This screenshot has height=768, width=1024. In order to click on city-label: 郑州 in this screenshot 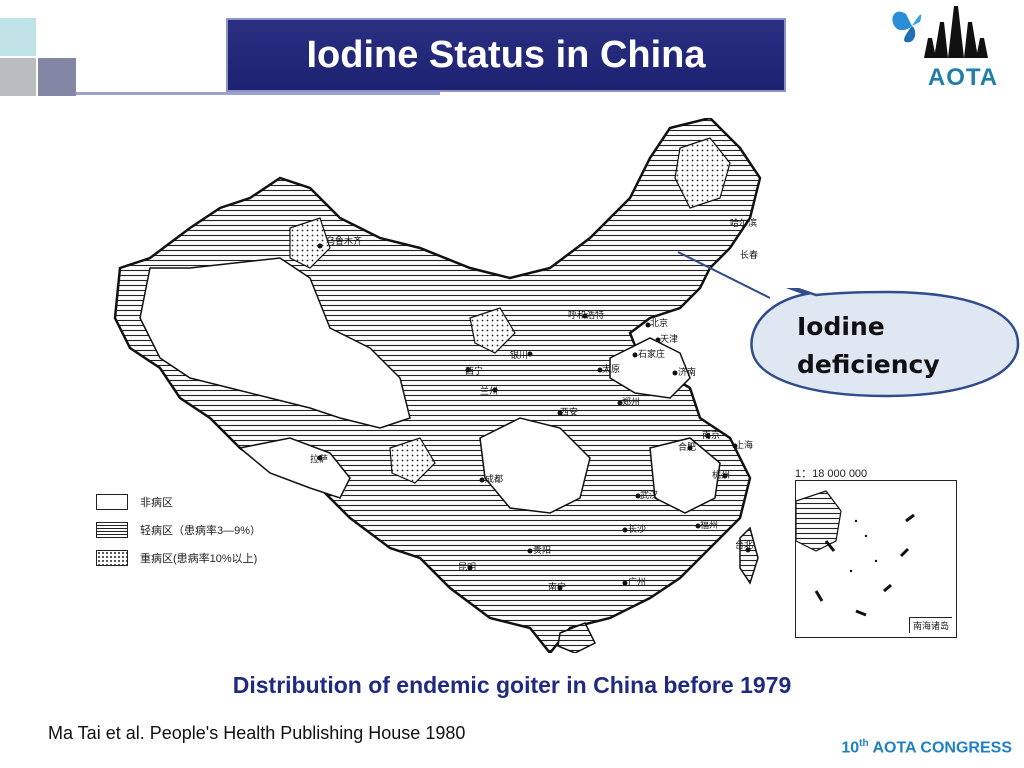, I will do `click(631, 402)`.